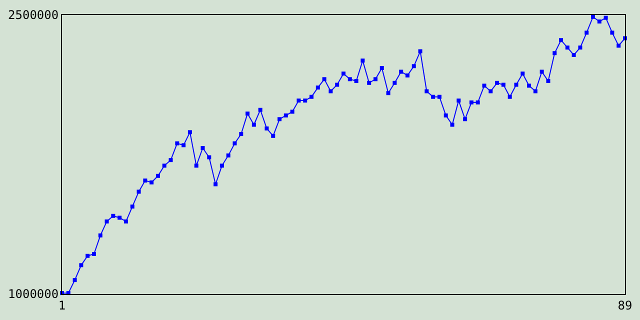 This screenshot has width=640, height=320. I want to click on x-tick-label: 1, so click(62, 305).